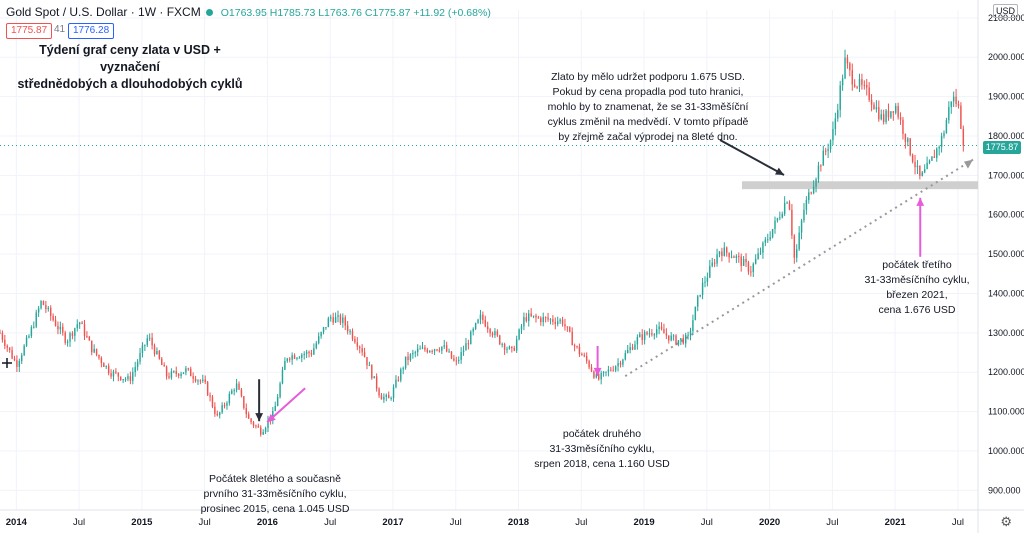 This screenshot has width=1024, height=538. Describe the element at coordinates (1005, 11) in the screenshot. I see `currency-label: USD` at that location.